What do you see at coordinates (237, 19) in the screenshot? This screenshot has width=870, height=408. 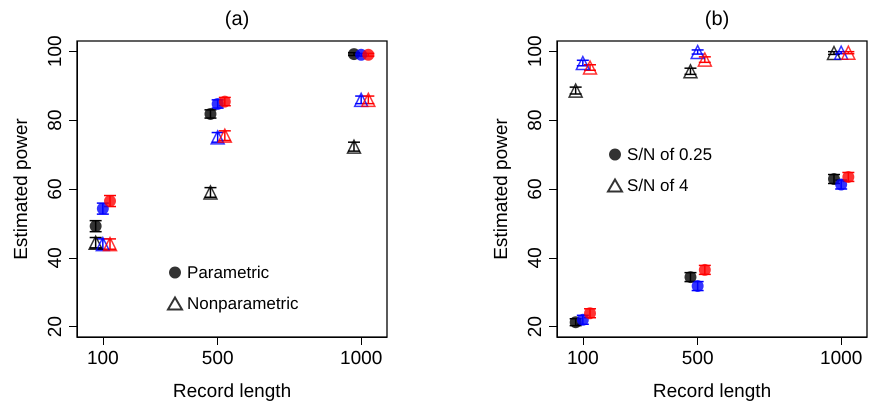 I see `chart-title: (a)` at bounding box center [237, 19].